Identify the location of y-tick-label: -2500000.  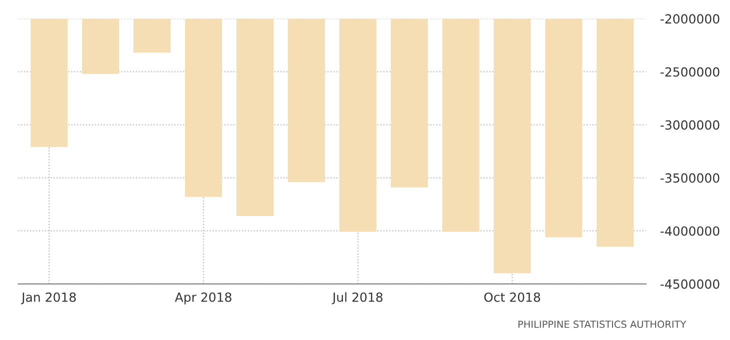
(690, 72).